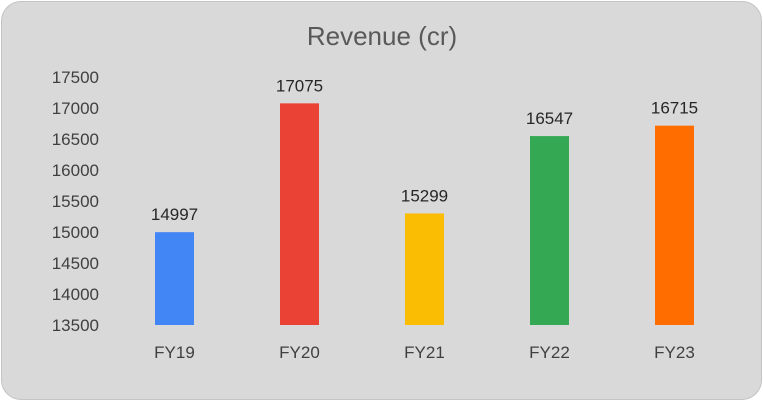 The height and width of the screenshot is (401, 763). What do you see at coordinates (75, 263) in the screenshot?
I see `y-tick-label: 14500` at bounding box center [75, 263].